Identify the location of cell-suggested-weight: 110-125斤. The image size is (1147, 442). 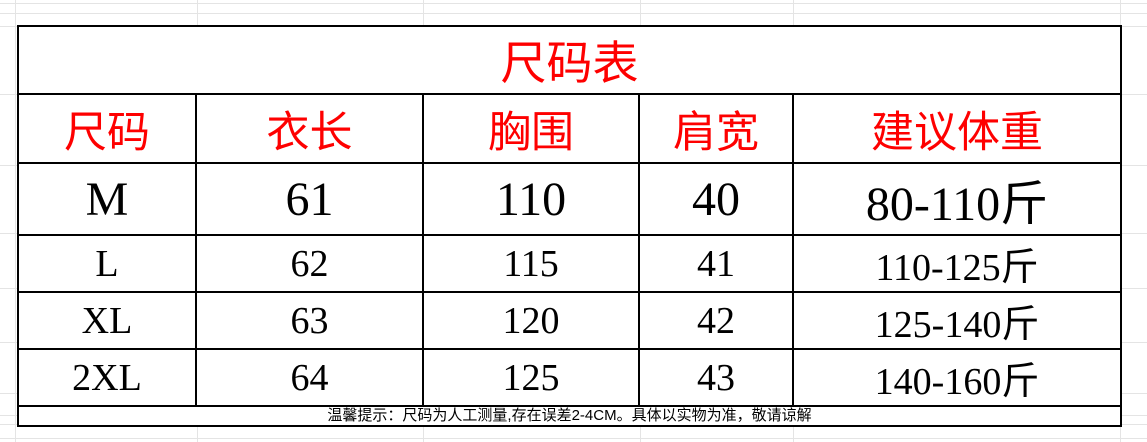
(957, 263).